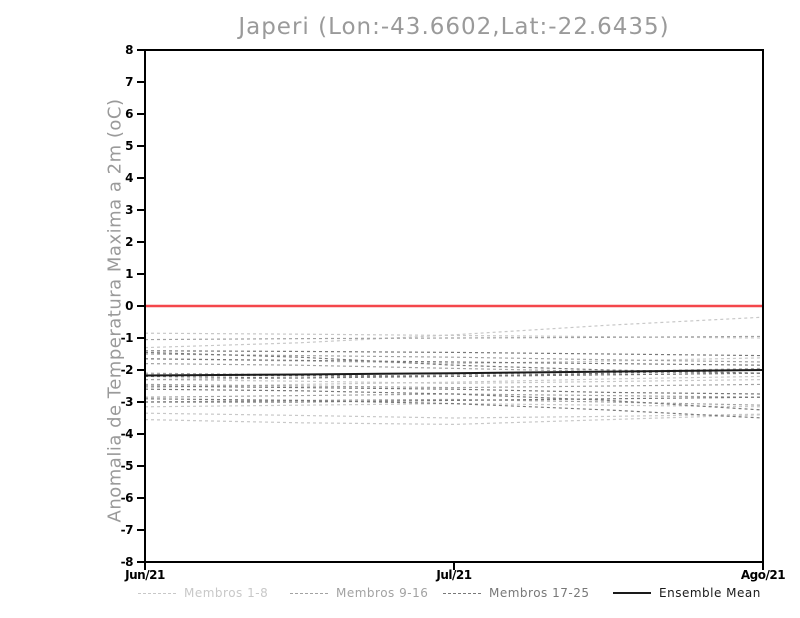 Image resolution: width=800 pixels, height=618 pixels. What do you see at coordinates (127, 562) in the screenshot?
I see `y-tick-label: -8` at bounding box center [127, 562].